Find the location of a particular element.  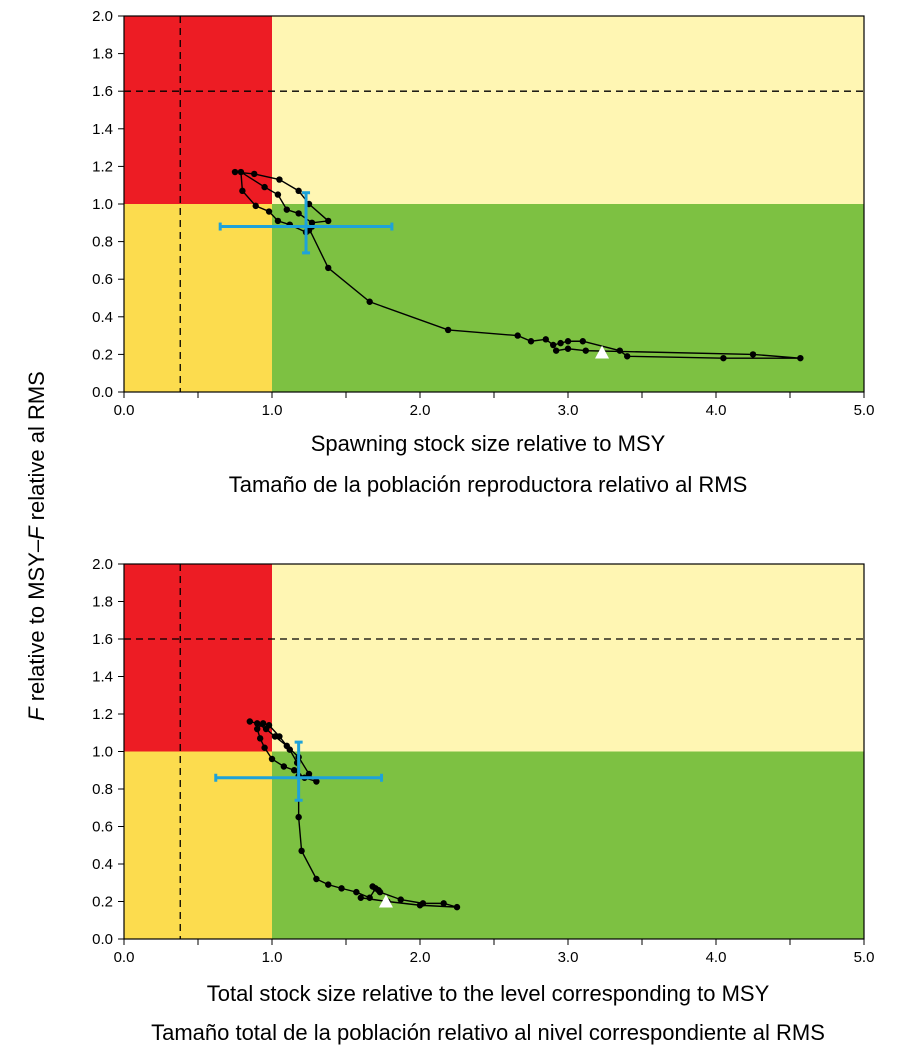

y-axis-title-italic-1: F is located at coordinates (36, 713).